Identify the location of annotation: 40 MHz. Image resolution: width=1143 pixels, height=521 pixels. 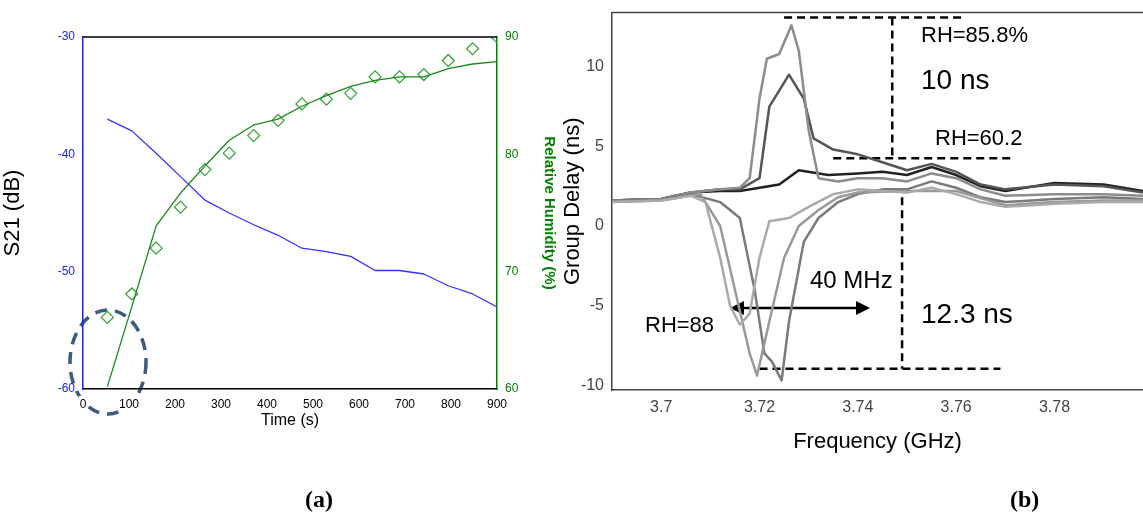
(851, 279).